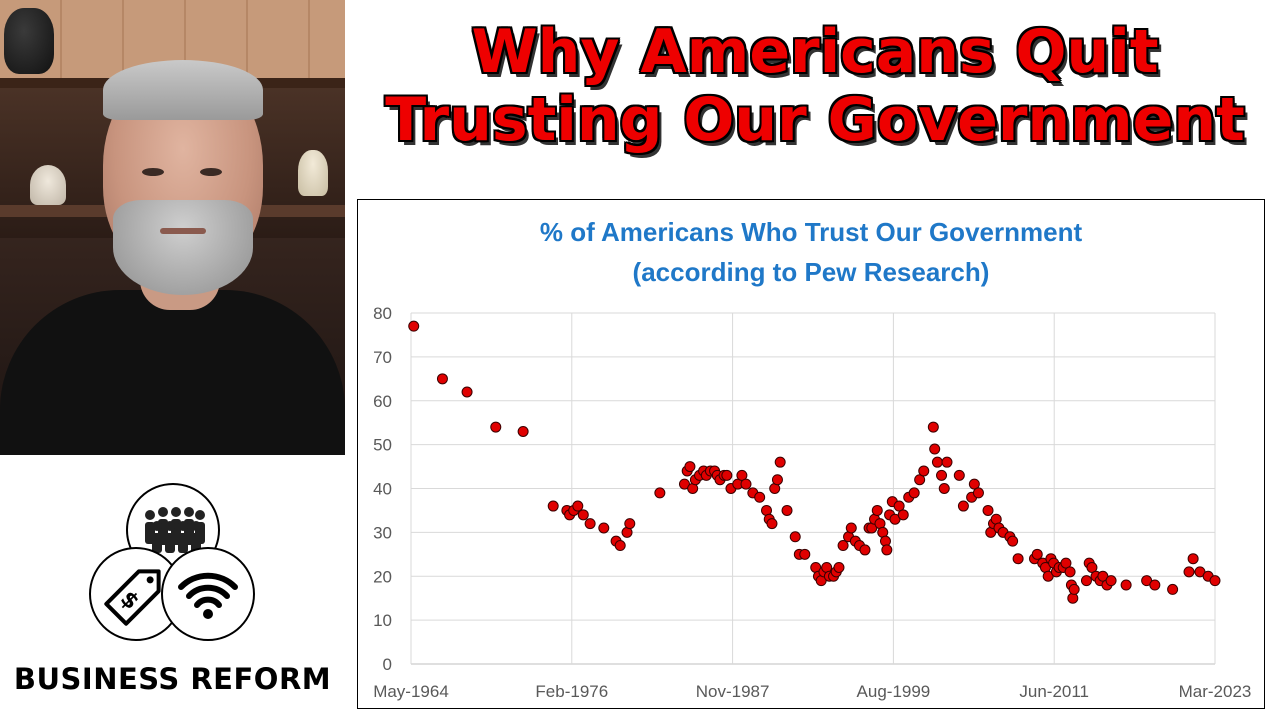 This screenshot has width=1280, height=720. I want to click on x-tick-label: Mar-2023, so click(1215, 691).